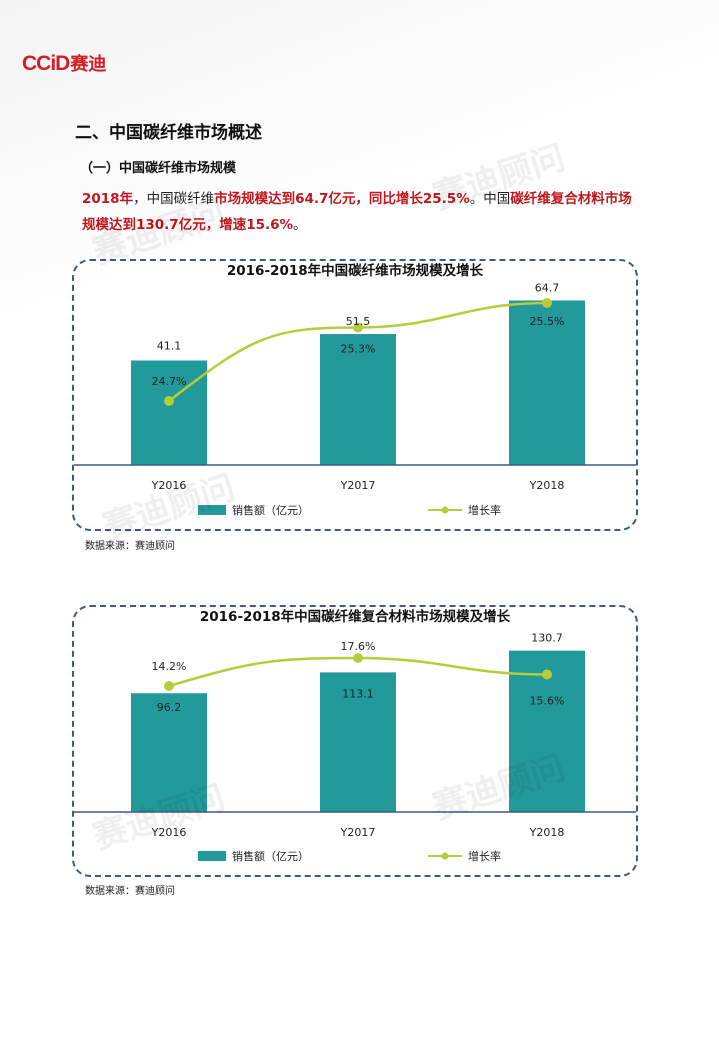 The image size is (719, 1039). I want to click on subsection-title: （一）中国碳纤维市场规模, so click(158, 168).